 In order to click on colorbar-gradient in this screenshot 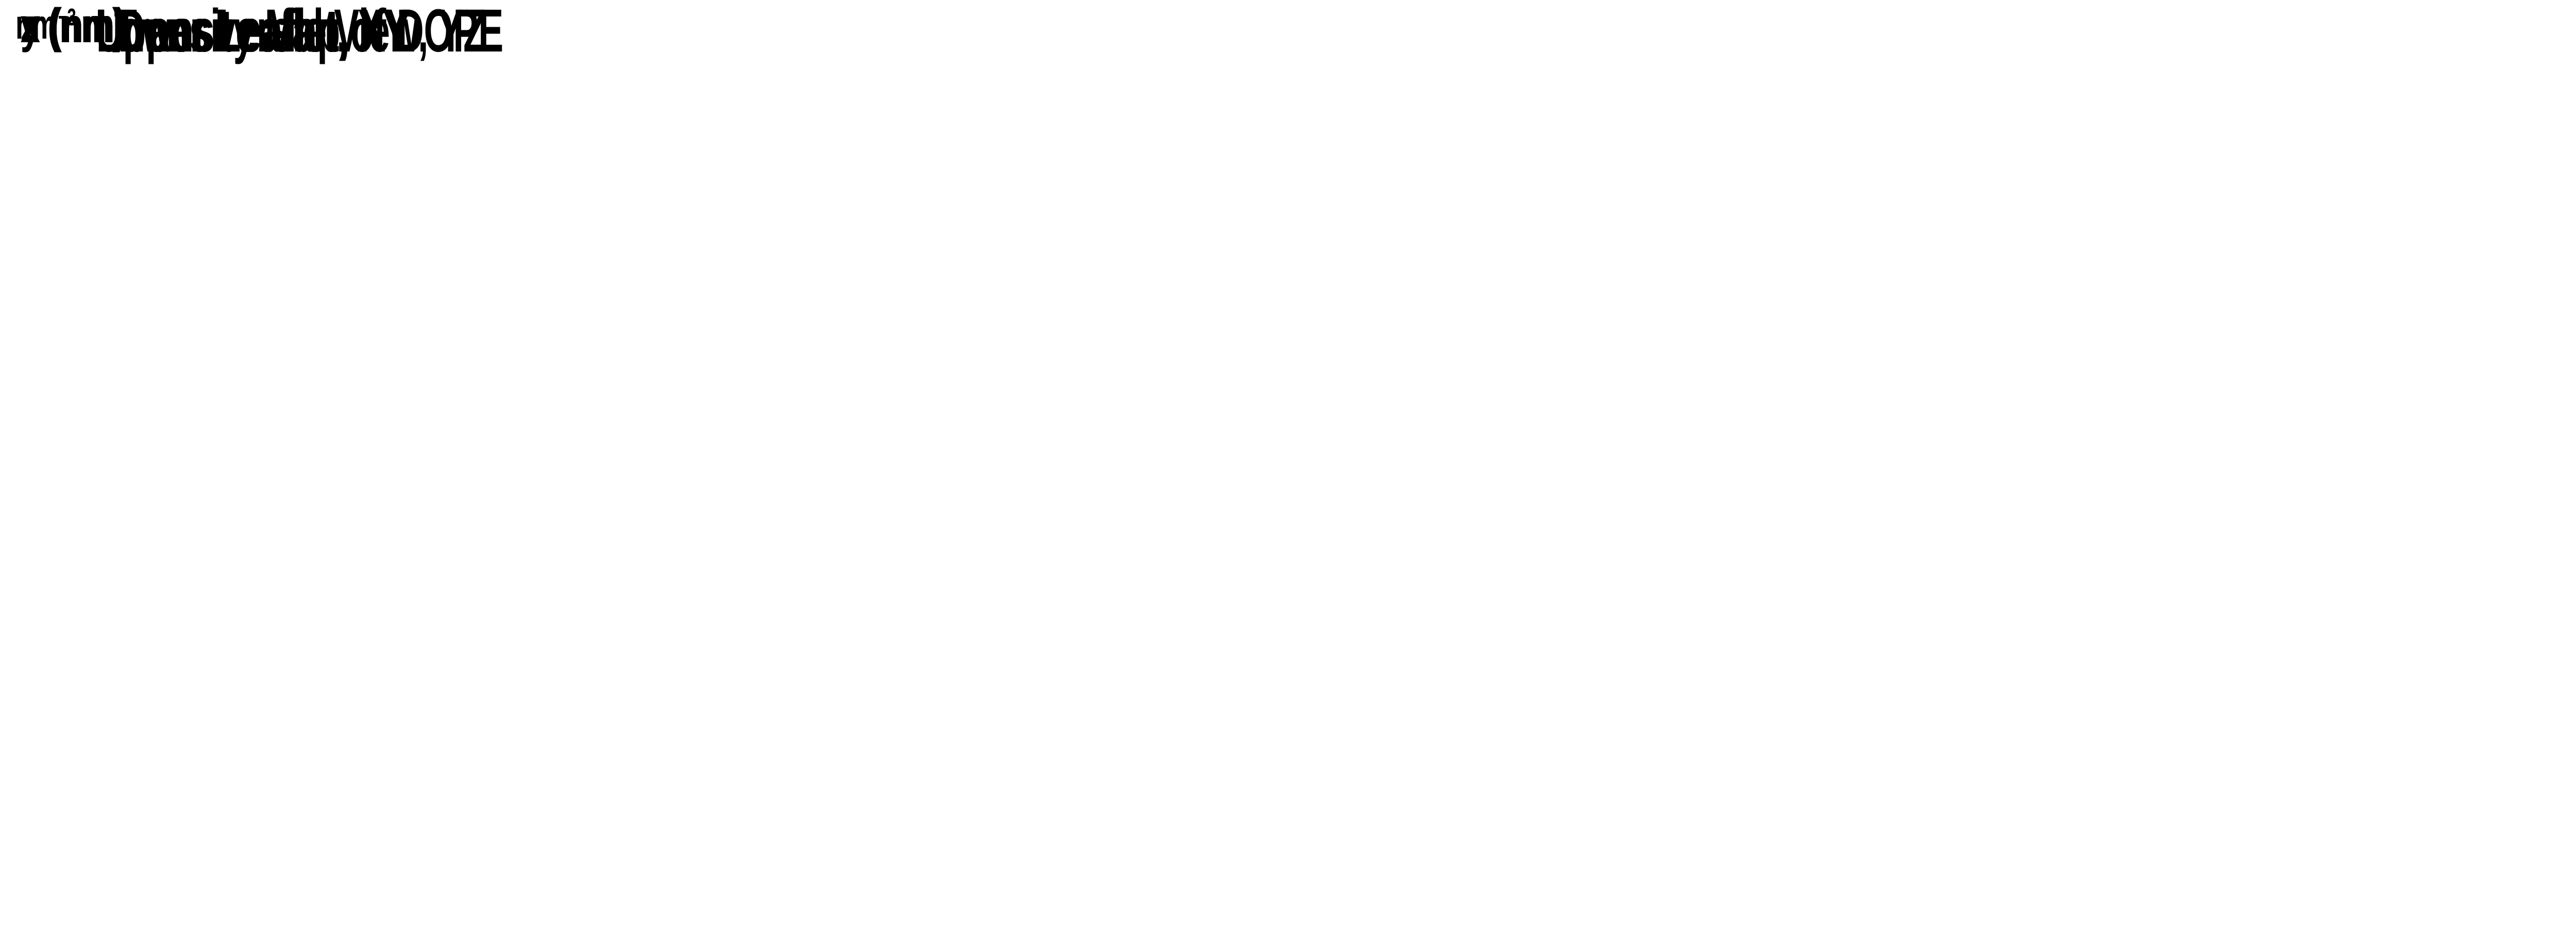, I will do `click(77, 38)`.